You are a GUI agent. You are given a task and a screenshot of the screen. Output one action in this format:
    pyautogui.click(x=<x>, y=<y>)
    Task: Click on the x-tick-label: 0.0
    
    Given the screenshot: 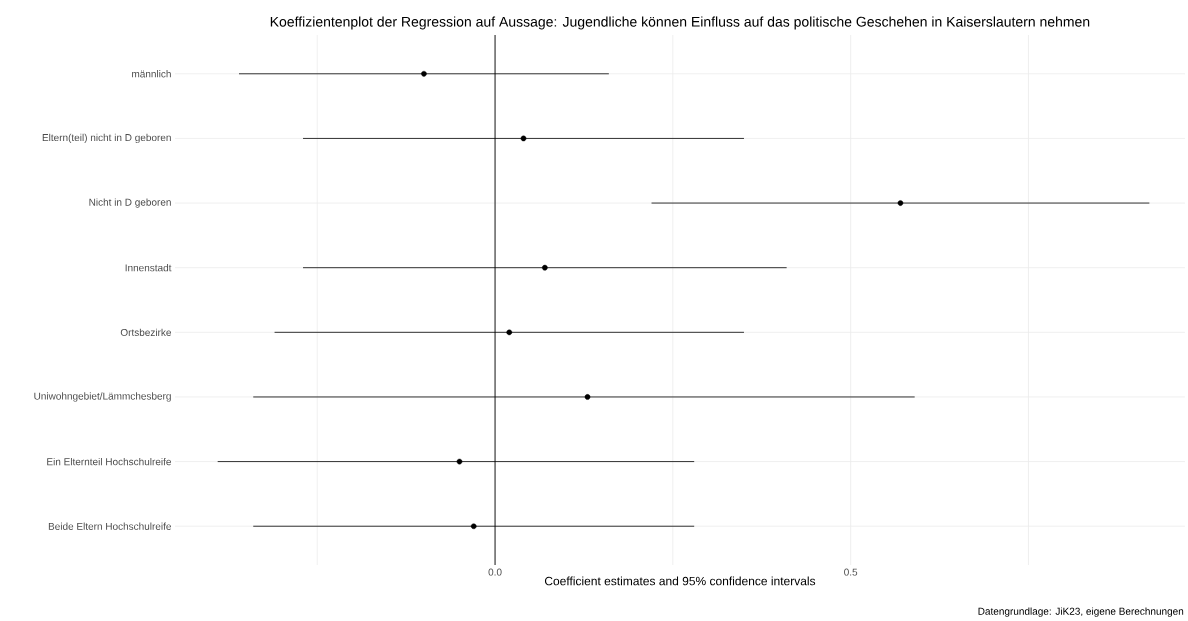 What is the action you would take?
    pyautogui.click(x=495, y=572)
    